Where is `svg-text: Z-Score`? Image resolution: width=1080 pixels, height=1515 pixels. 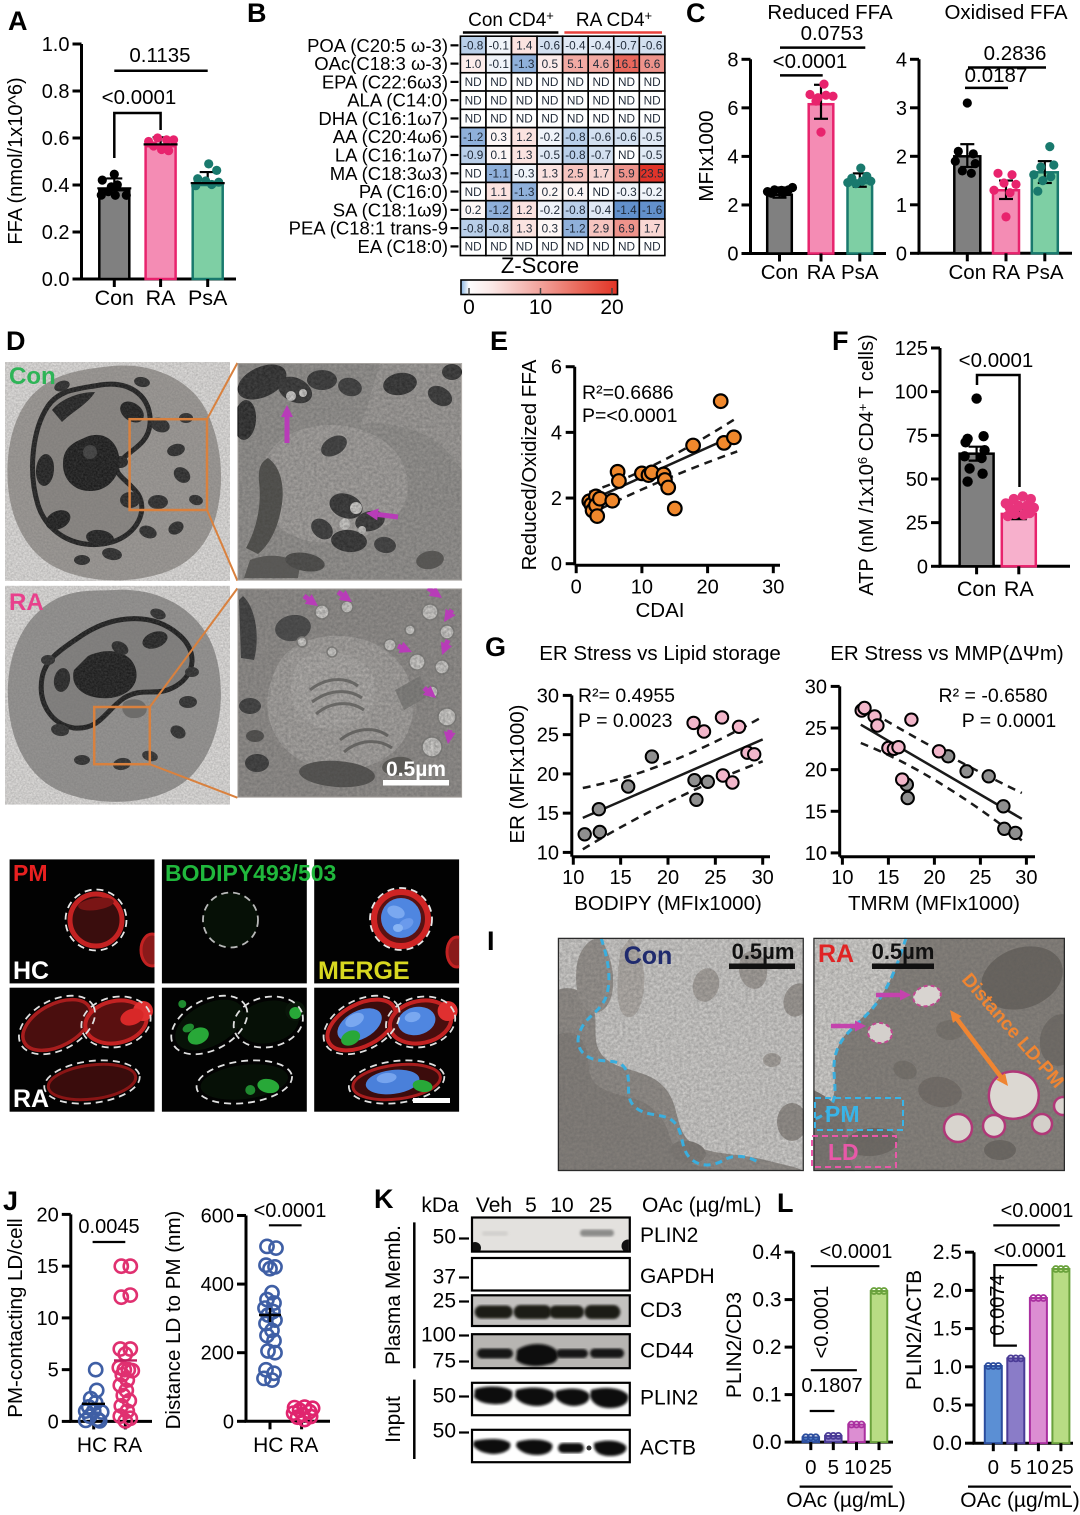 svg-text: Z-Score is located at coordinates (540, 265).